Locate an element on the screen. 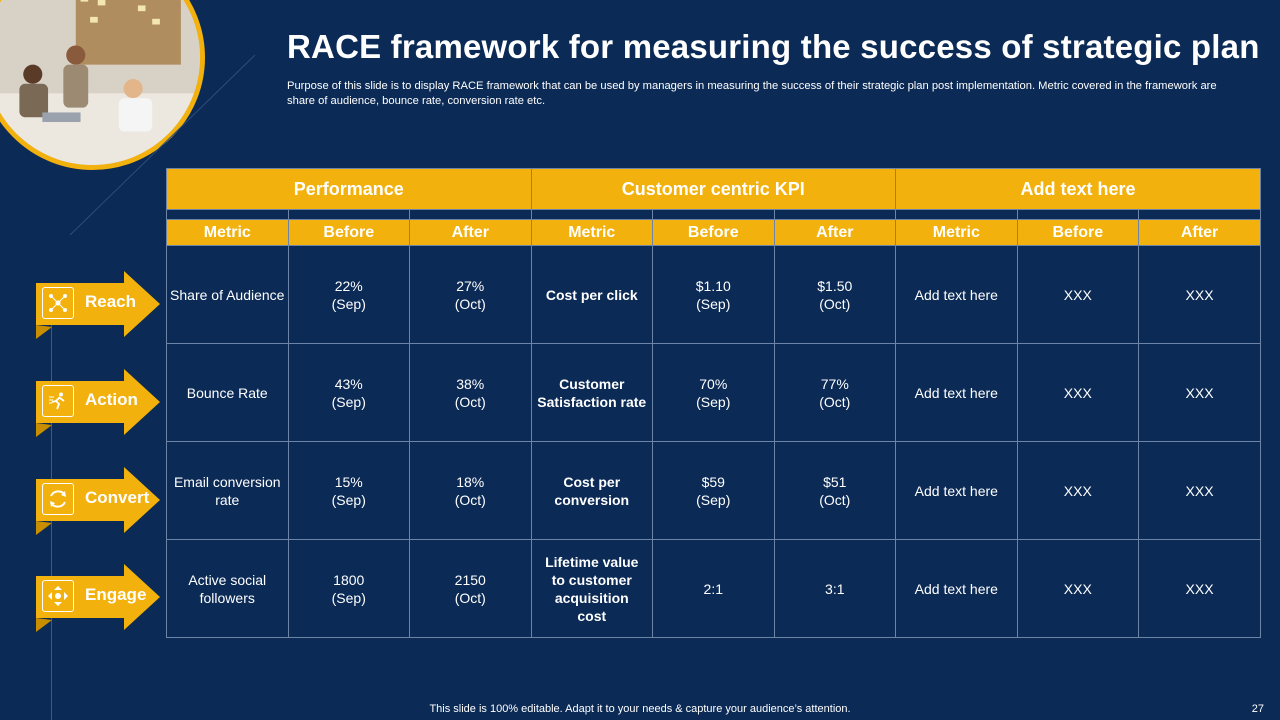 This screenshot has height=720, width=1280. stage-label: Convert is located at coordinates (117, 497).